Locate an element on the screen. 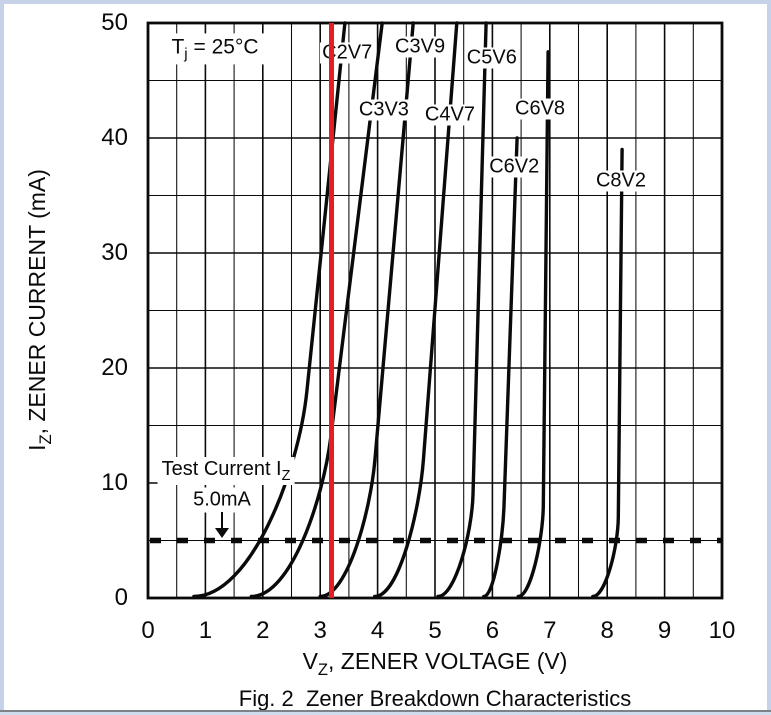 The image size is (771, 715). x-tick-label-5: 5 is located at coordinates (435, 630).